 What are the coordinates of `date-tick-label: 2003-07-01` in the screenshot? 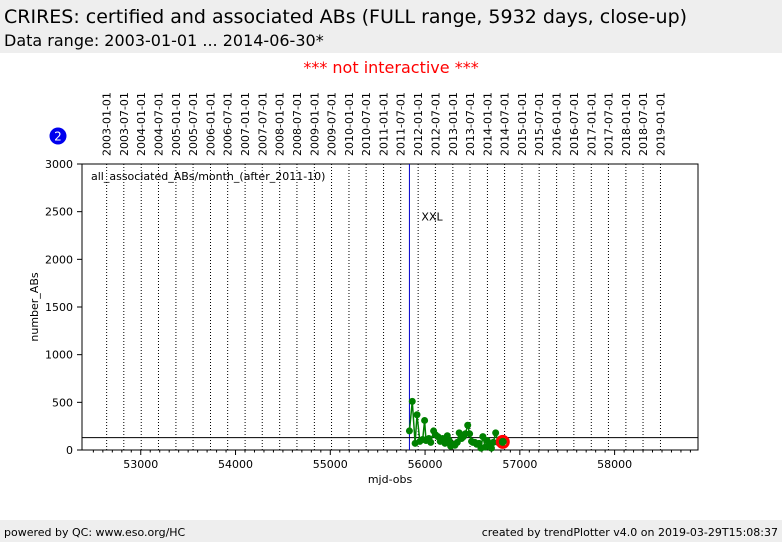 It's located at (124, 124).